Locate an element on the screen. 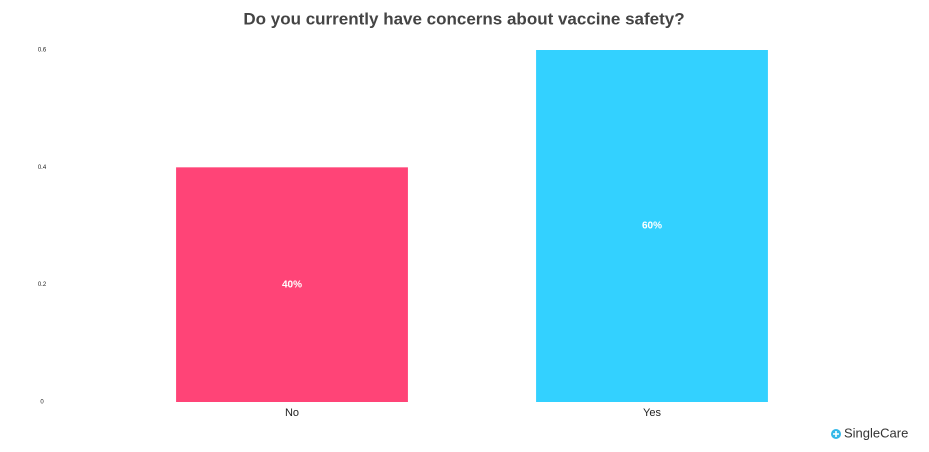  y-tick-label: 0.4 is located at coordinates (42, 168).